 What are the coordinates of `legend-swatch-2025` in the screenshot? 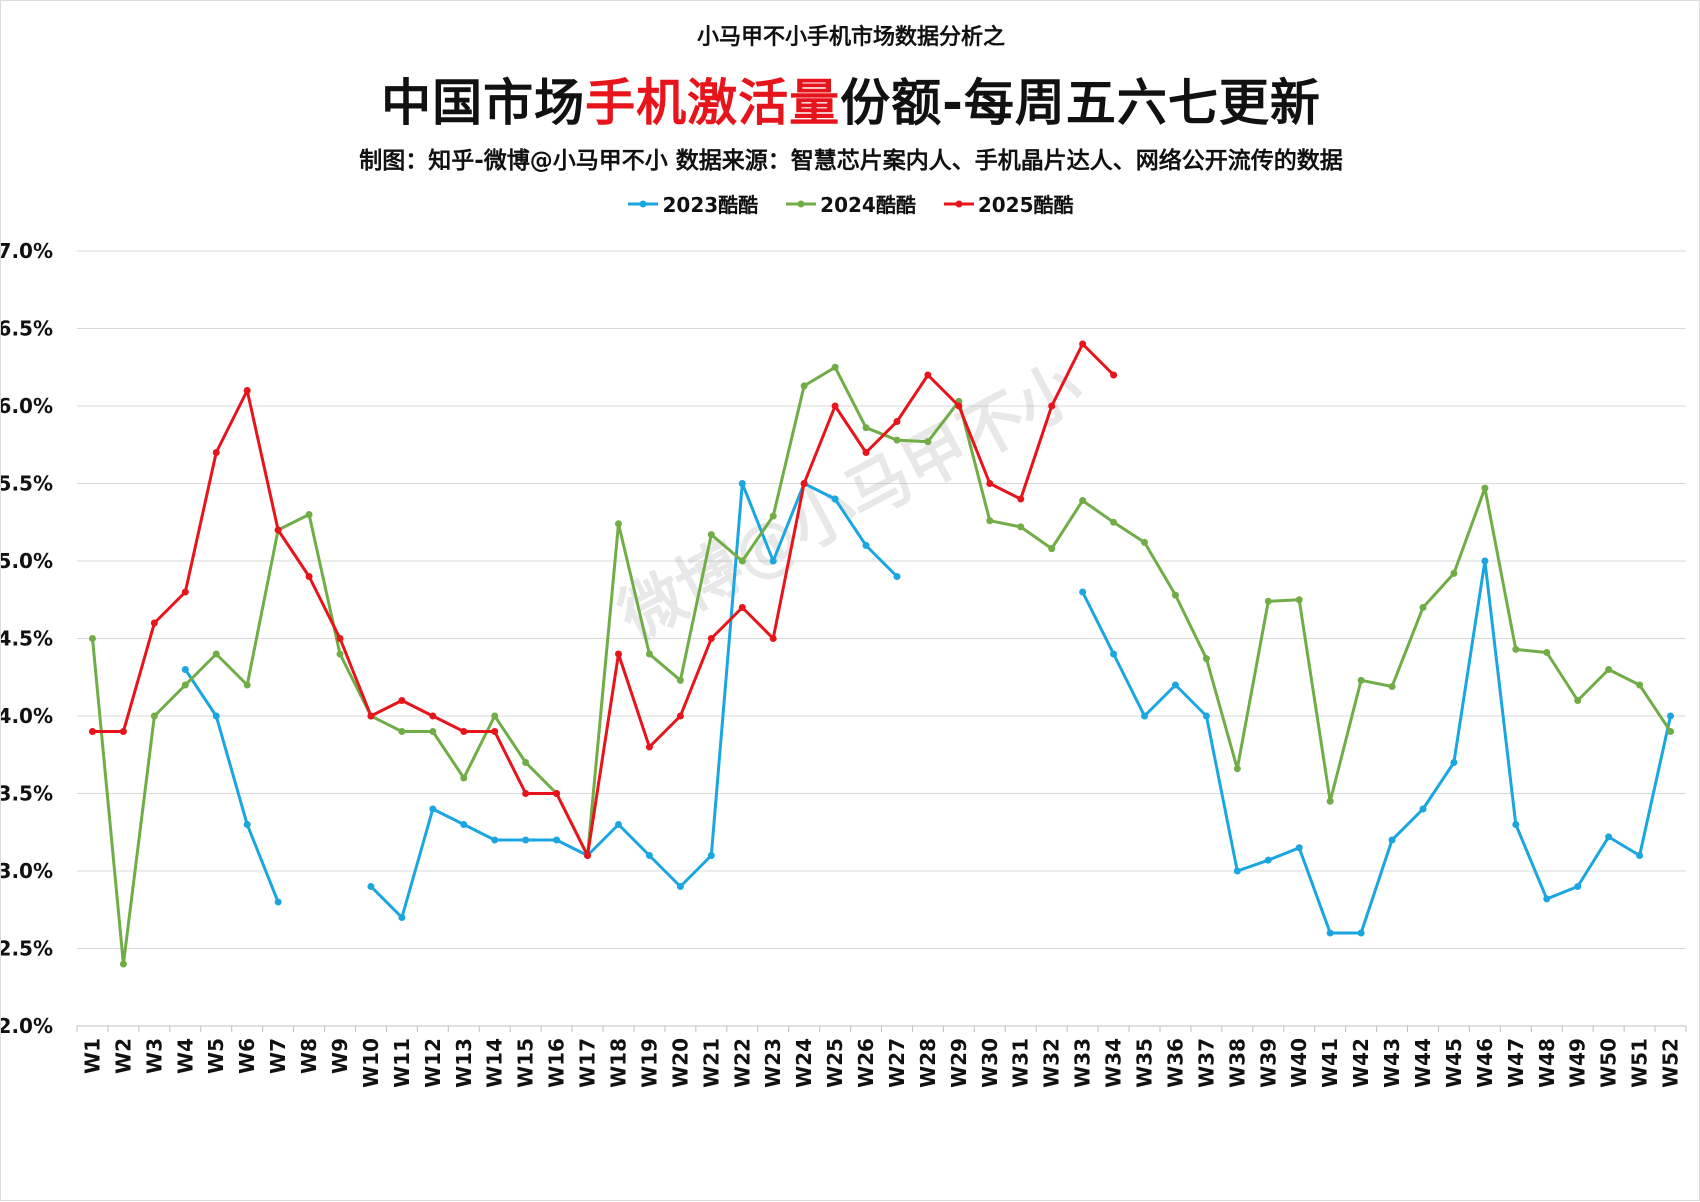 It's located at (958, 203).